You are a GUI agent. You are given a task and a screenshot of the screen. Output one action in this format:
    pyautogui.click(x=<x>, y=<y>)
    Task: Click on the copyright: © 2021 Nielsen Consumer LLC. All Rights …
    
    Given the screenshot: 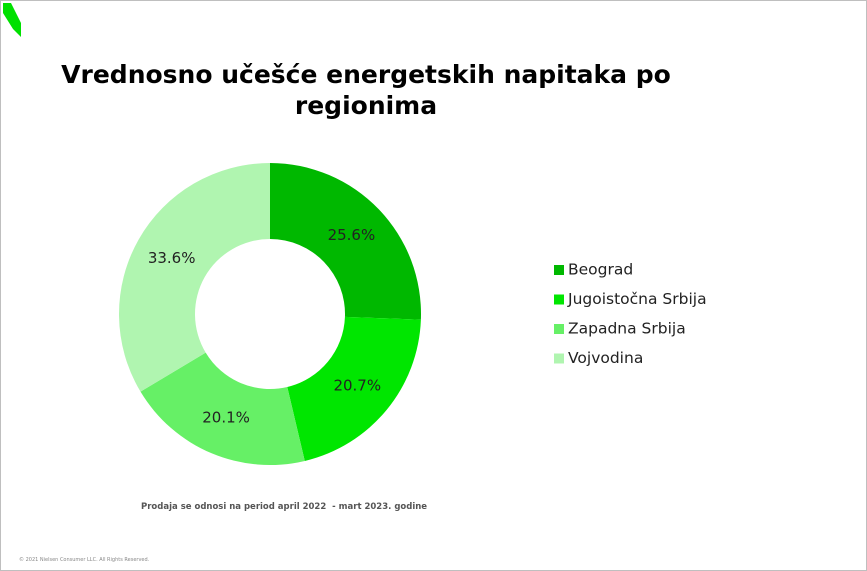 What is the action you would take?
    pyautogui.click(x=84, y=560)
    